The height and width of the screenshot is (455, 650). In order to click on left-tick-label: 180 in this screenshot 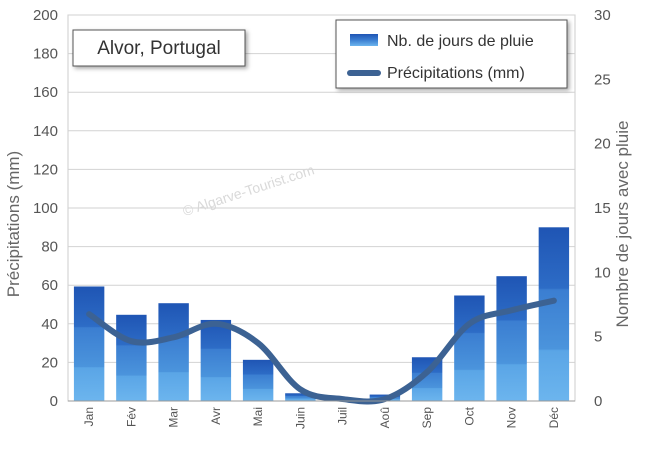, I will do `click(45, 54)`.